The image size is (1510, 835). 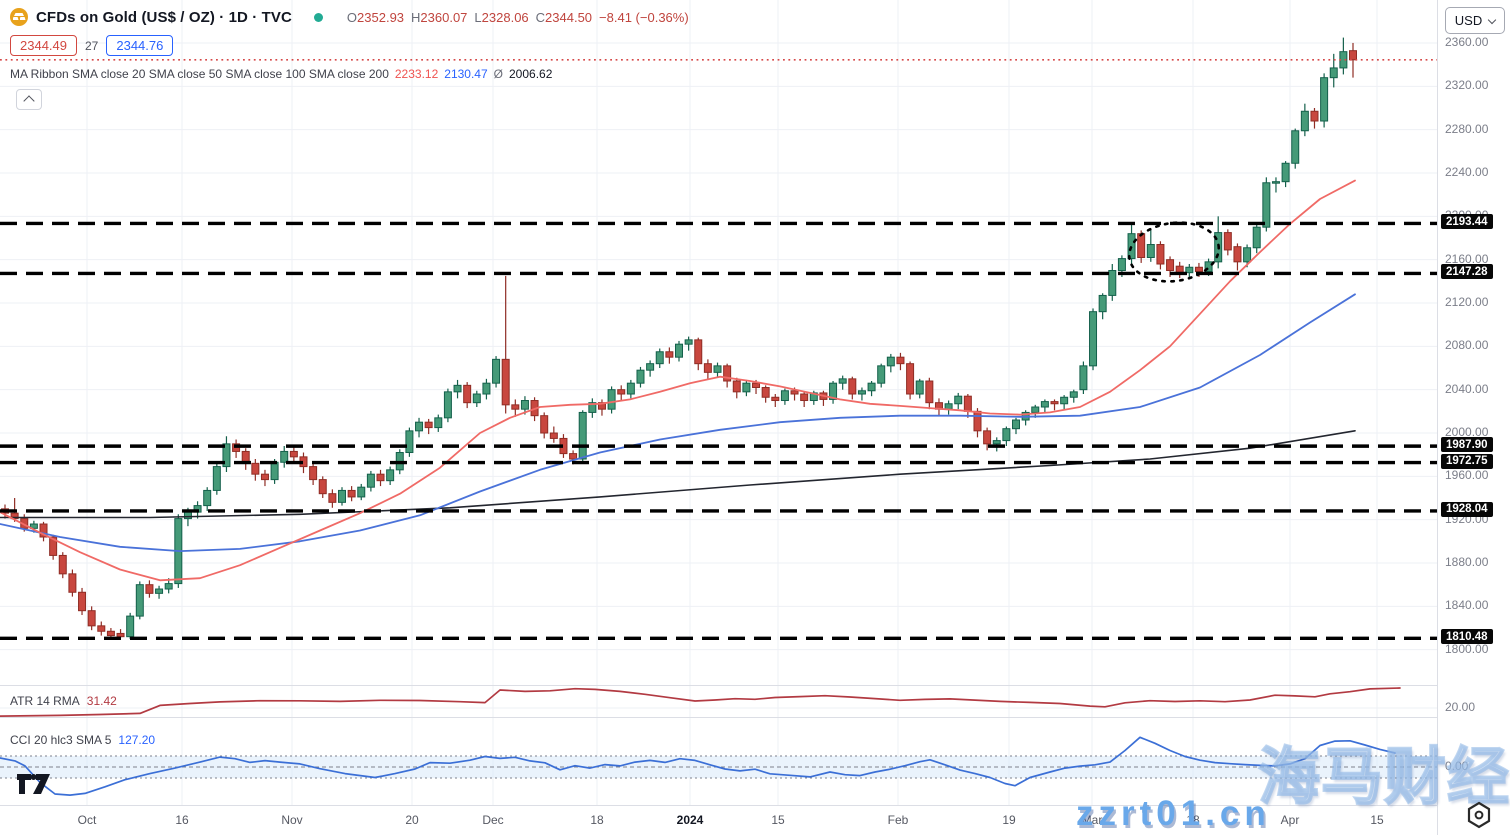 I want to click on currency-label: USD, so click(x=1468, y=20).